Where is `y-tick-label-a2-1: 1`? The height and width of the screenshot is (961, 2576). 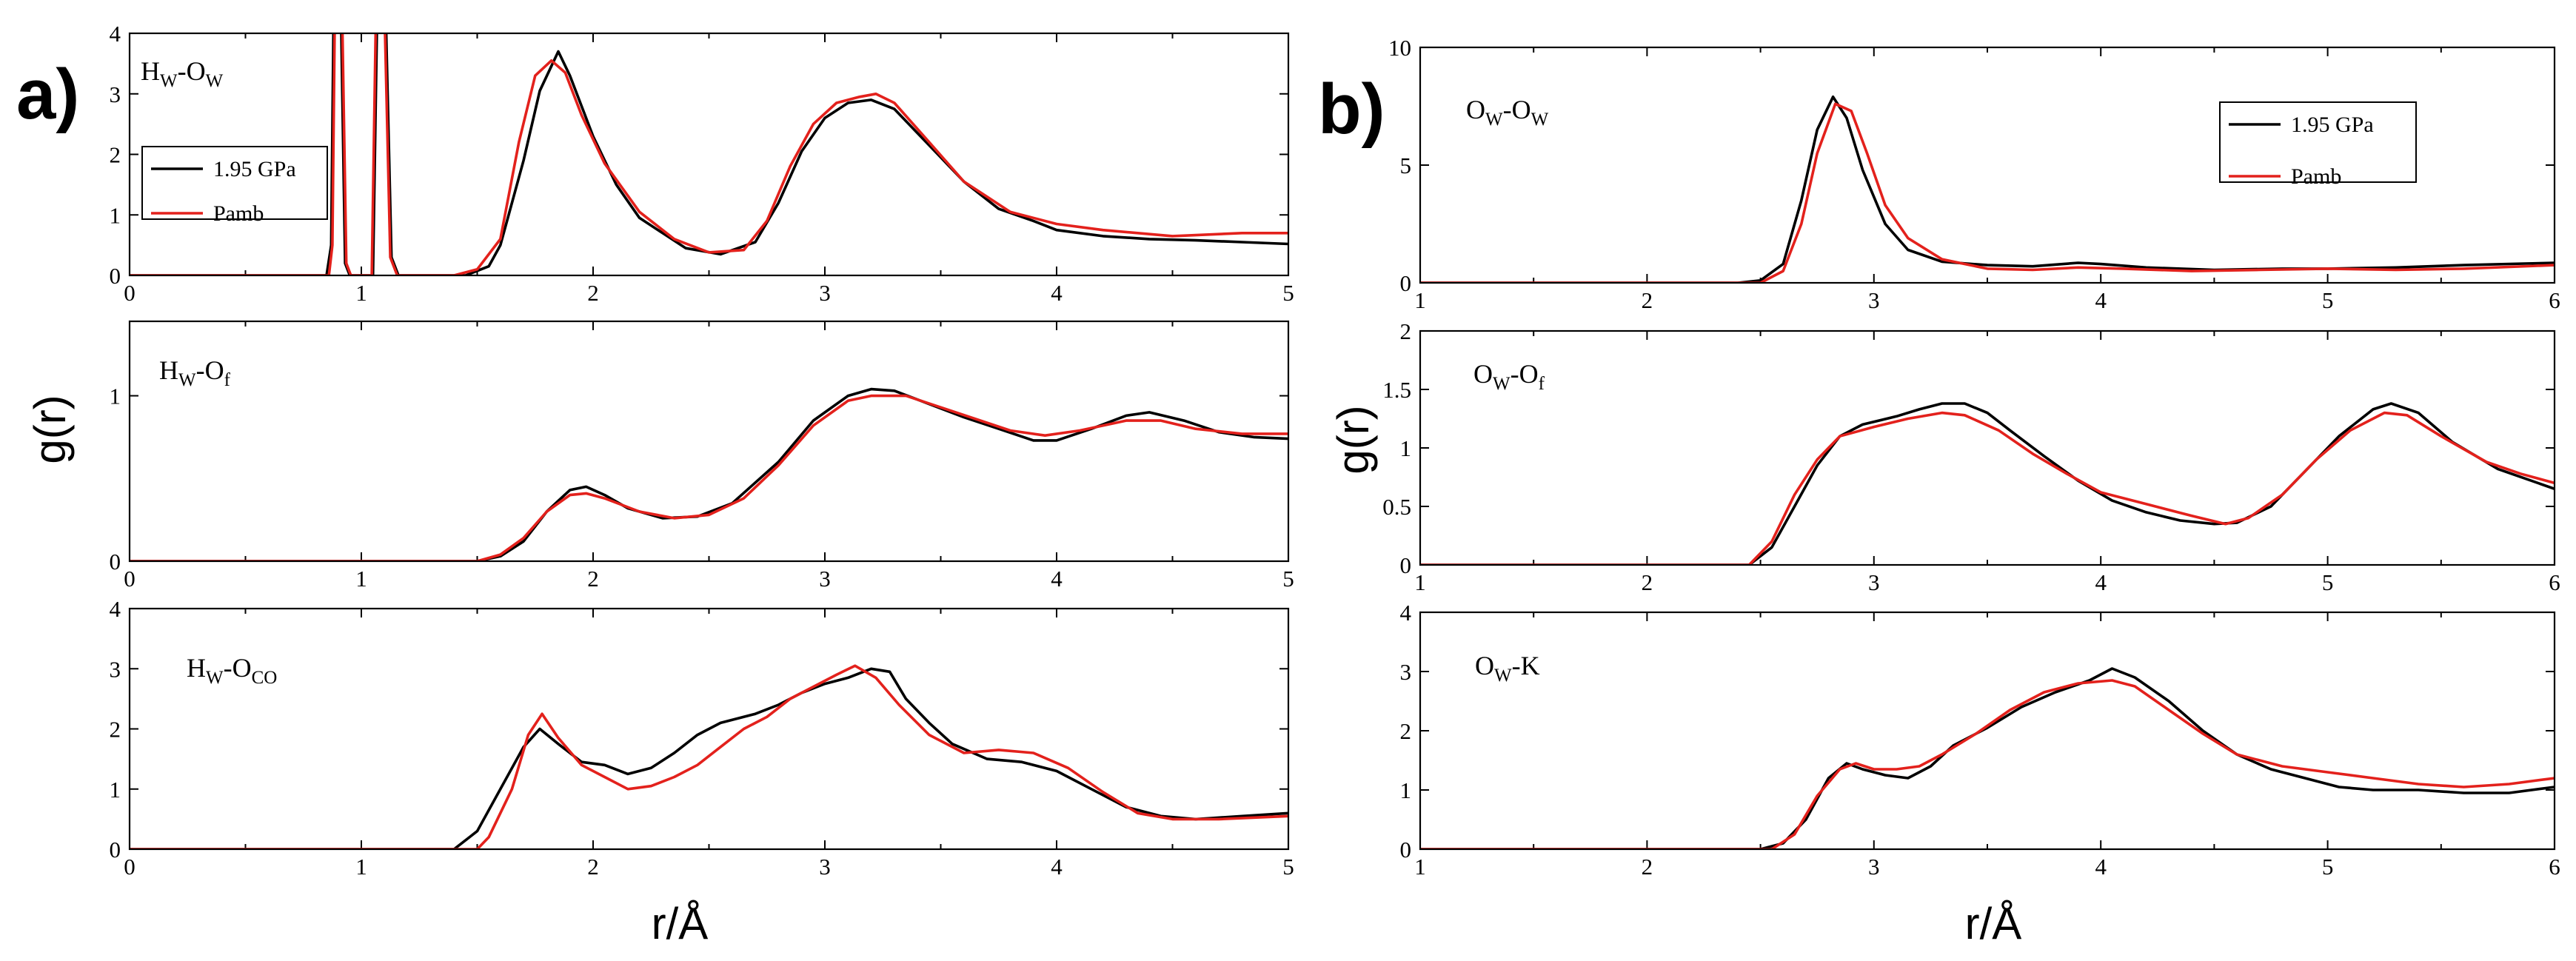 y-tick-label-a2-1: 1 is located at coordinates (115, 396).